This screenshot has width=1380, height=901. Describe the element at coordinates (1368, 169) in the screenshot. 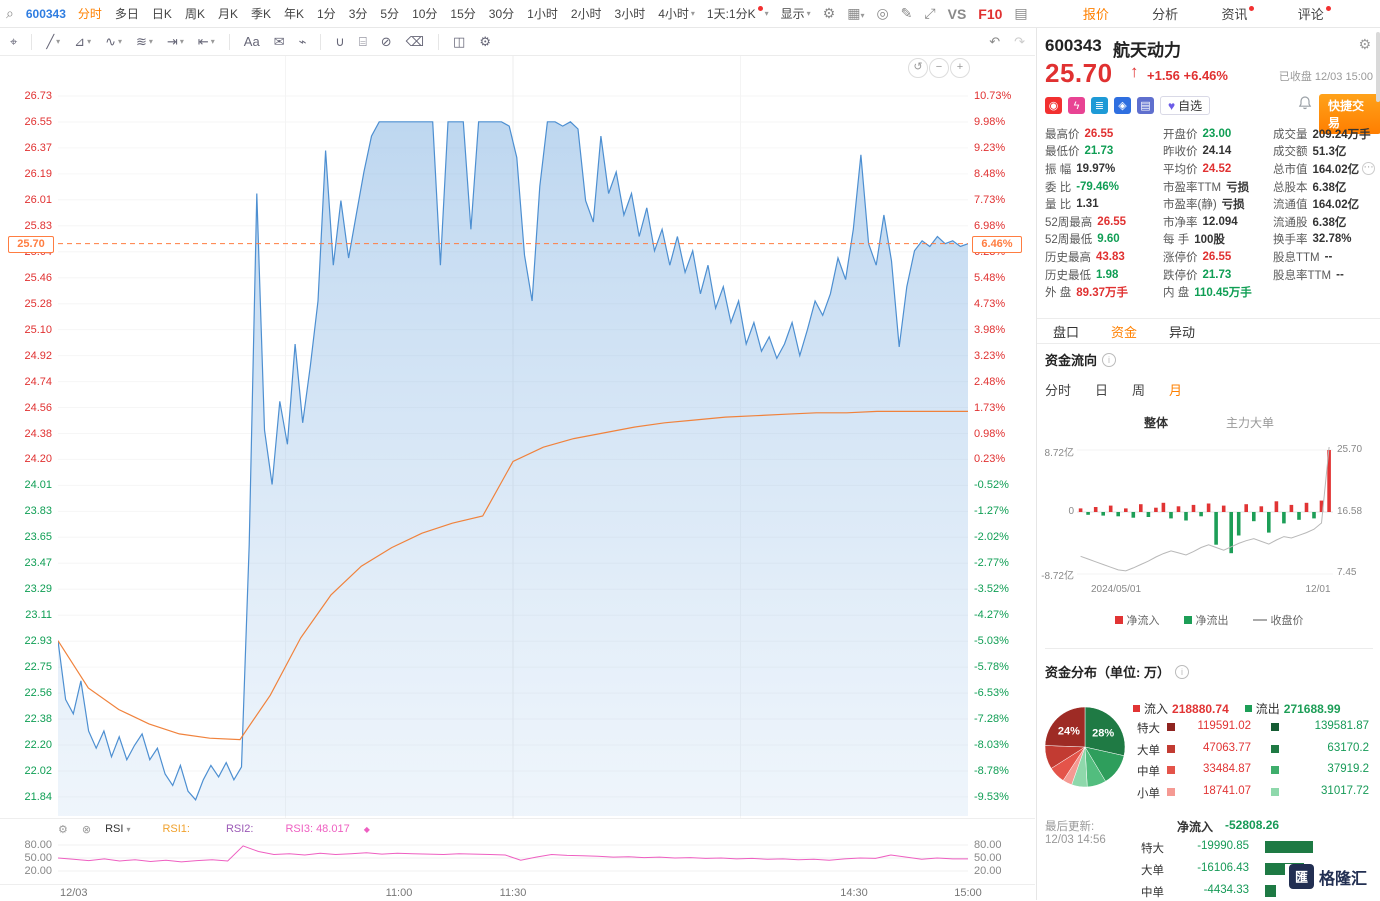

I see `market-cap-more-icon: ⋯` at that location.